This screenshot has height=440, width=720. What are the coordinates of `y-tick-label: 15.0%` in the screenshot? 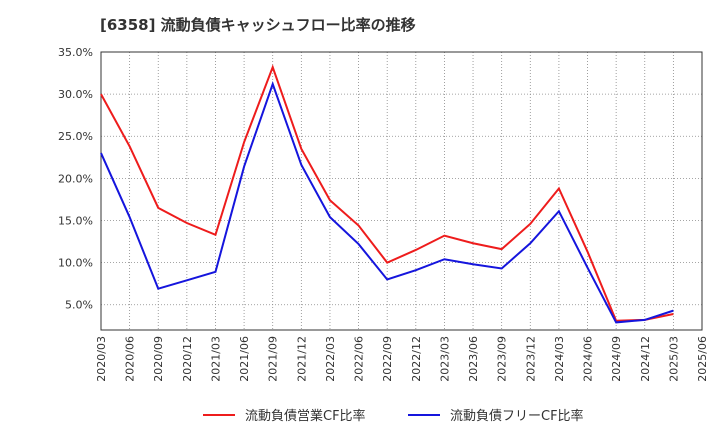 It's located at (75, 220).